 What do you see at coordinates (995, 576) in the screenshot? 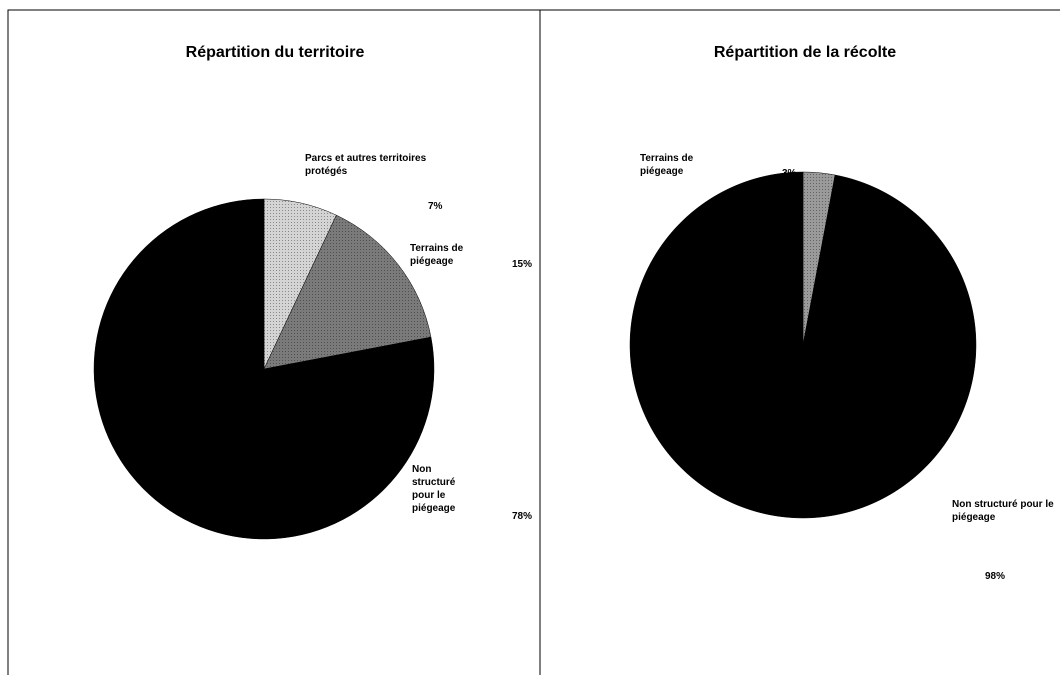
I see `value-label: 98%` at bounding box center [995, 576].